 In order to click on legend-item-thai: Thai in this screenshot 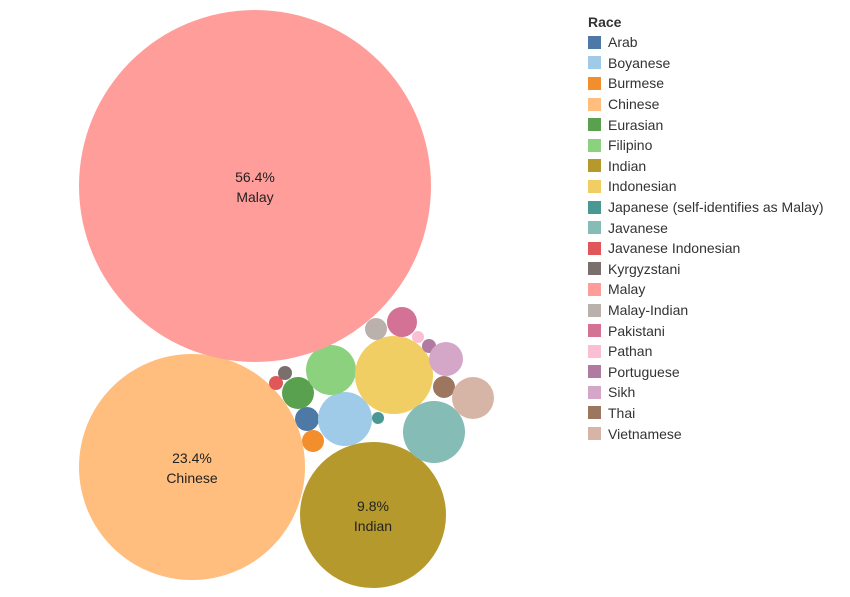, I will do `click(706, 413)`.